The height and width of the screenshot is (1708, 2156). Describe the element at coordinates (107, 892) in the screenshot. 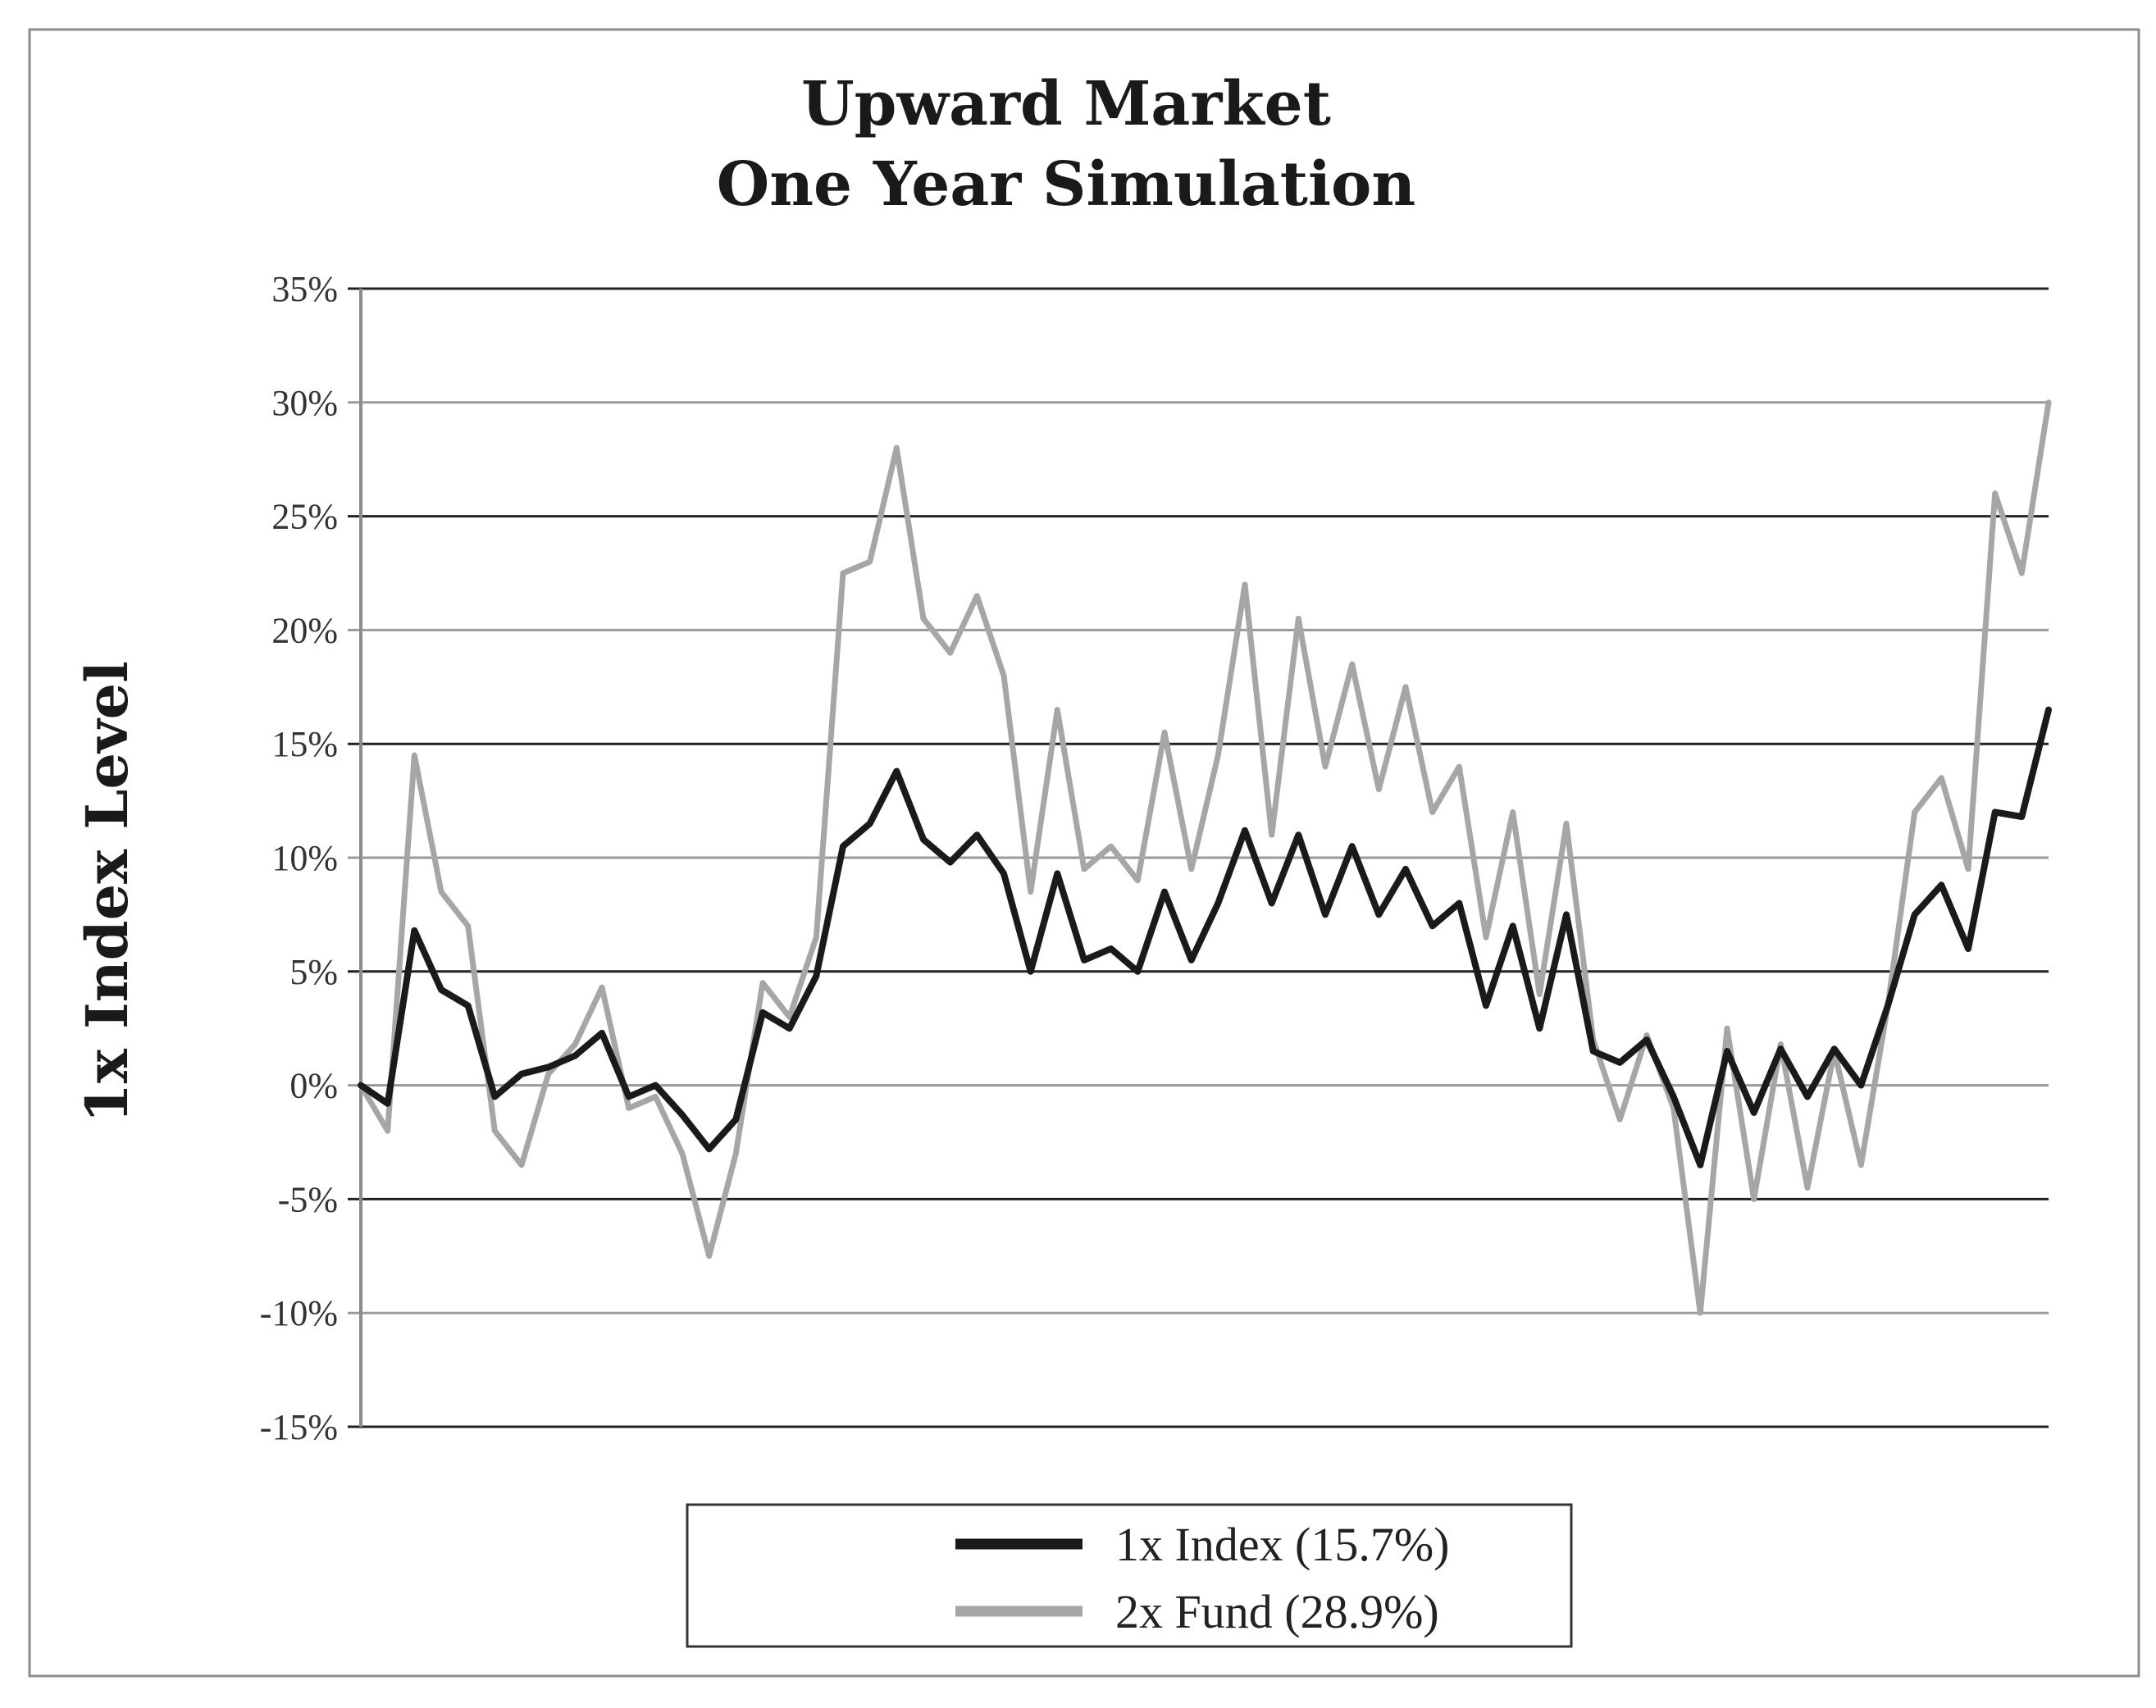

I see `y-axis-label: 1x Index Level` at that location.